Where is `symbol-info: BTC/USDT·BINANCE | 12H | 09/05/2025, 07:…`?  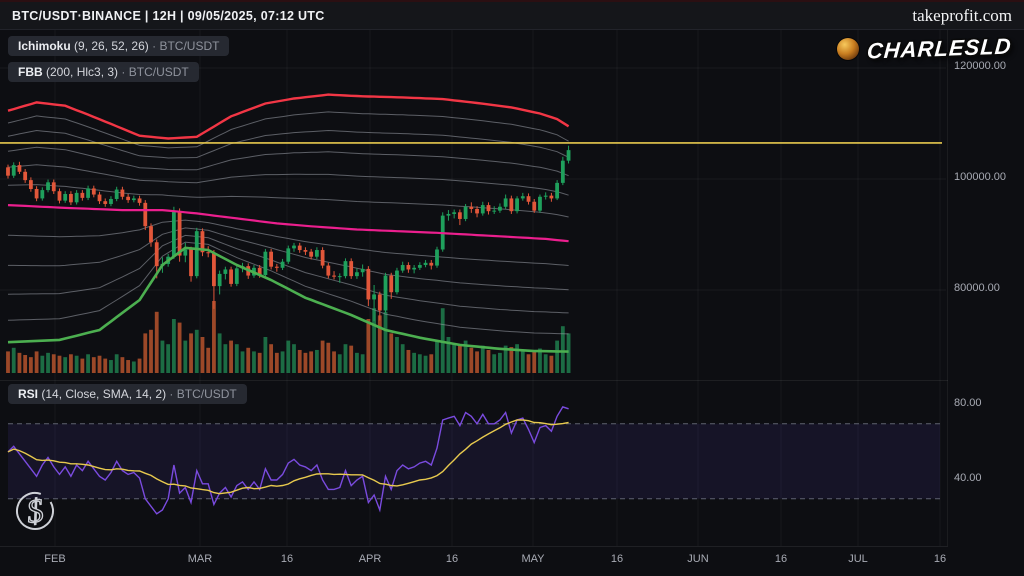
symbol-info: BTC/USDT·BINANCE | 12H | 09/05/2025, 07:… is located at coordinates (168, 15).